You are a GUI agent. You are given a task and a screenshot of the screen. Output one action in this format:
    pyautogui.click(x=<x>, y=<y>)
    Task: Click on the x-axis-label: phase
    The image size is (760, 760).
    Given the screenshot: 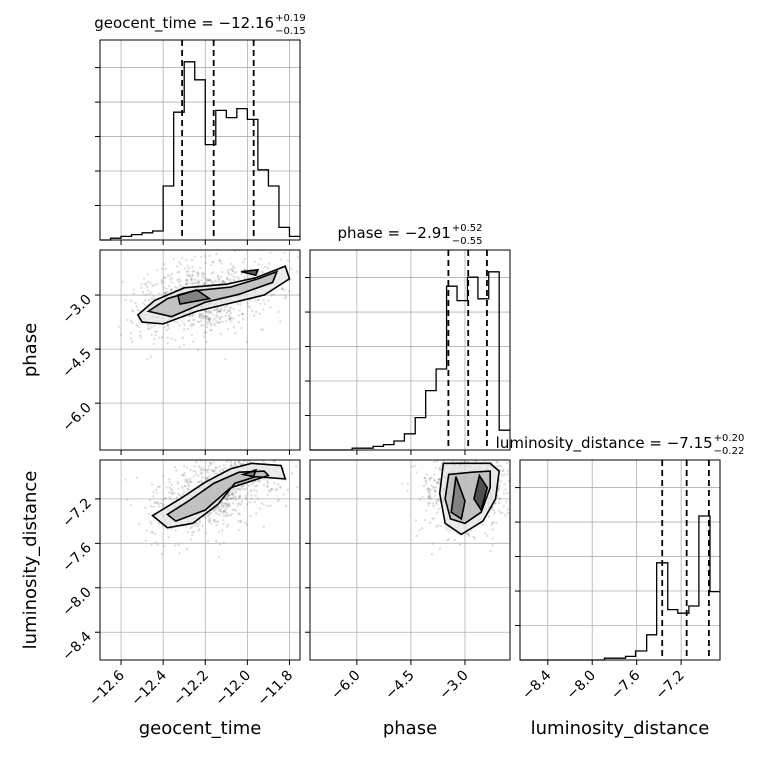 What is the action you would take?
    pyautogui.click(x=410, y=728)
    